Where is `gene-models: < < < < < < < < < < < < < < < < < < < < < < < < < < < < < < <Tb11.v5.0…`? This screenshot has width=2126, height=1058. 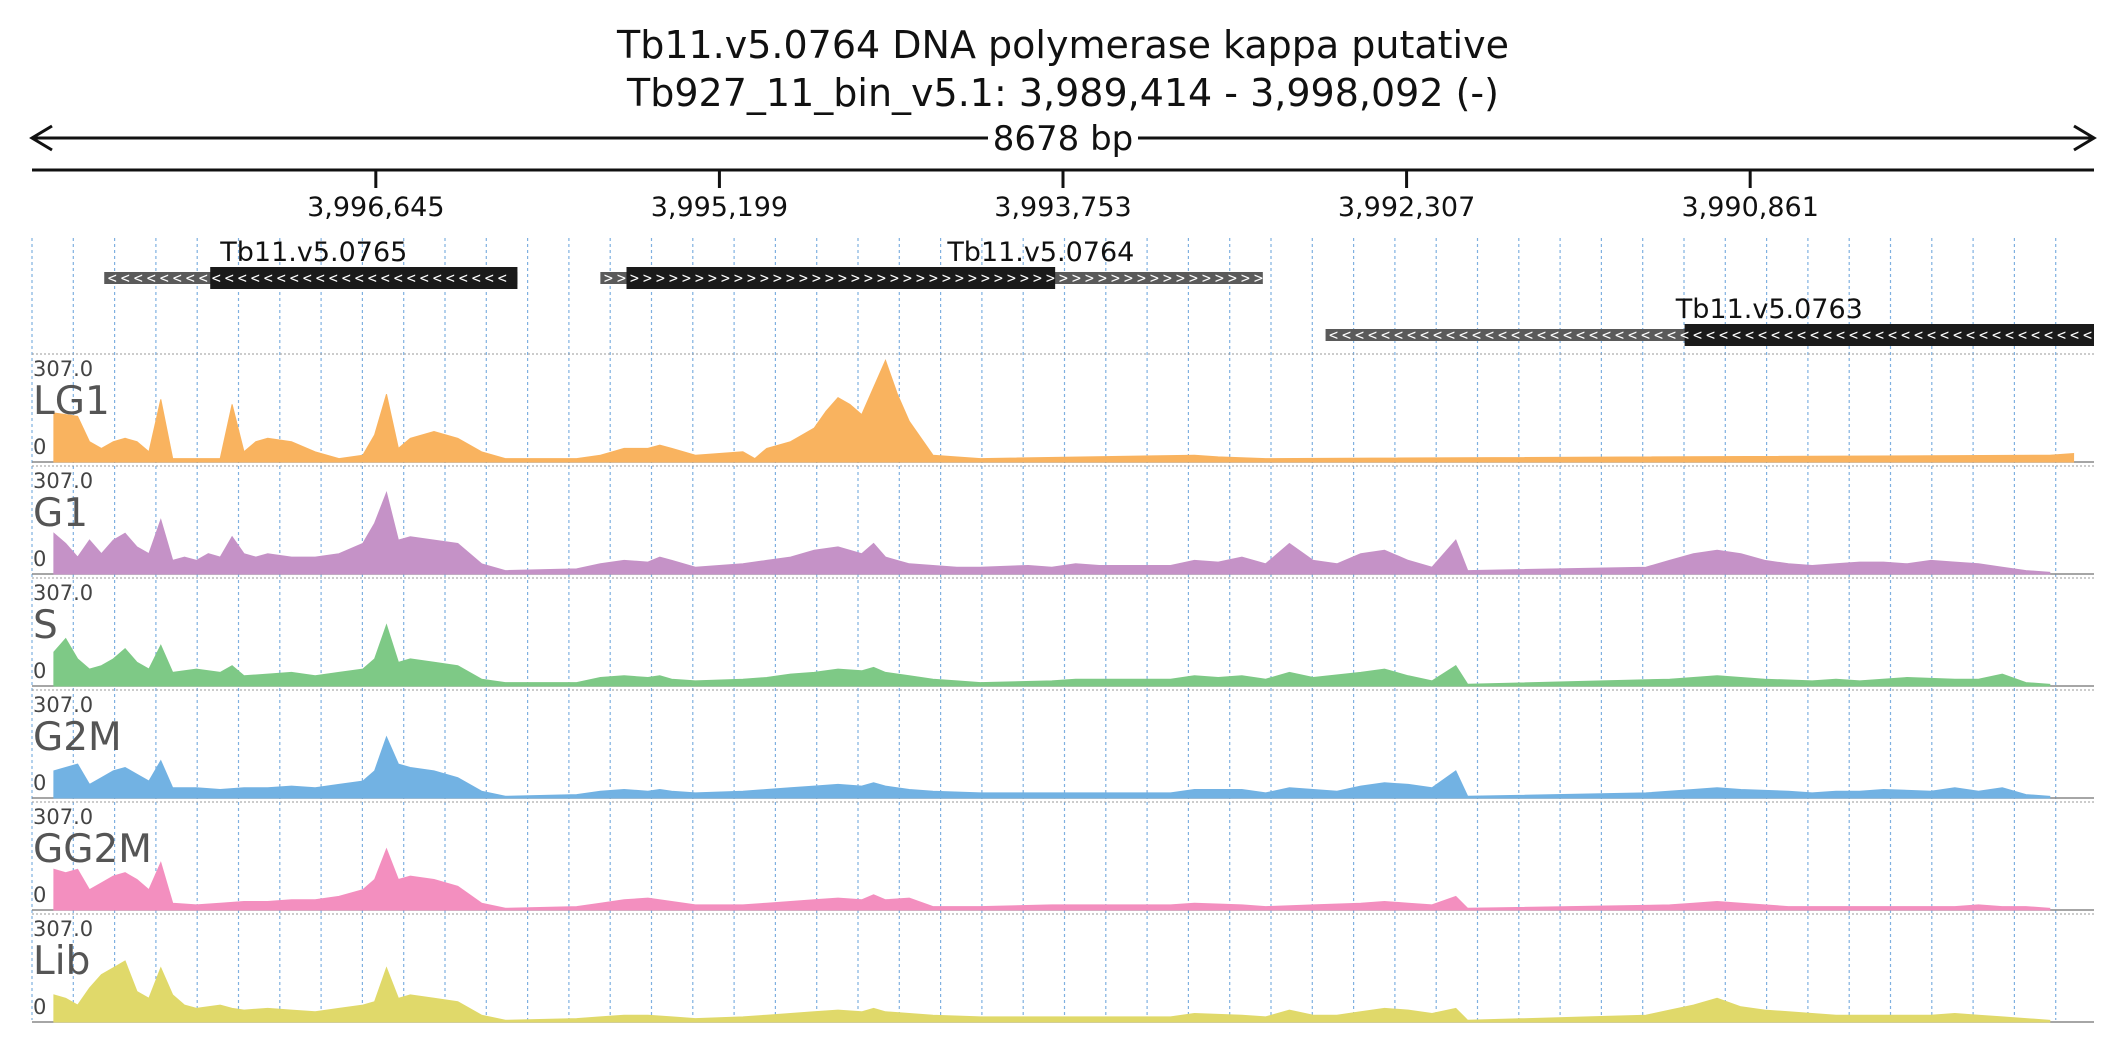 gene-models: < < < < < < < < < < < < < < < < < < < < < < < < < < < < < < <Tb11.v5.0… is located at coordinates (1099, 291).